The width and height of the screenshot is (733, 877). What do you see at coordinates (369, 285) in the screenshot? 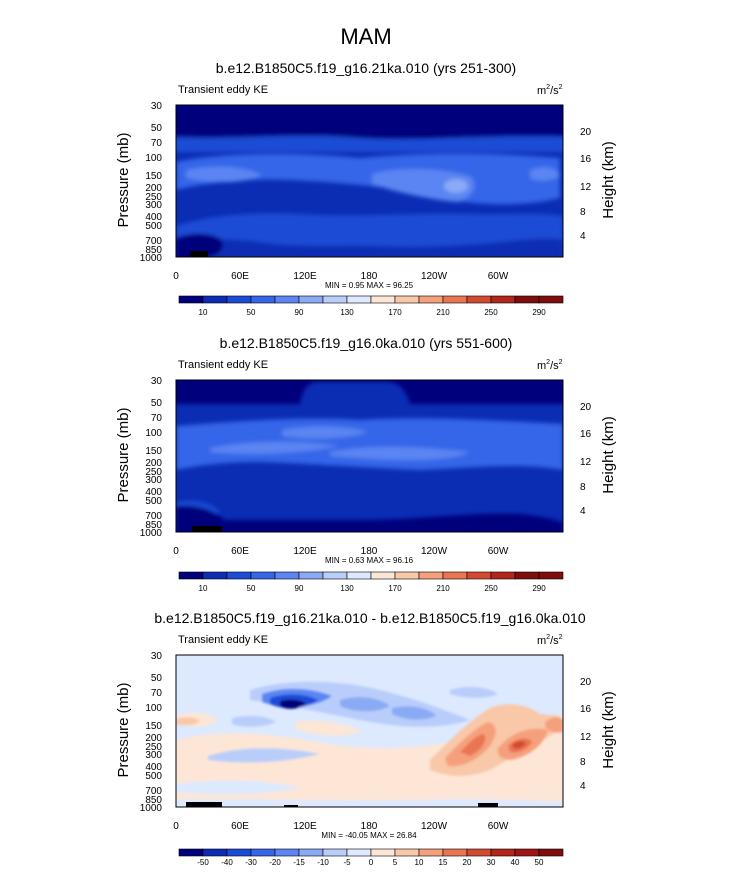
I see `panel-1-min-max: MIN = 0.95 MAX = 96.25` at bounding box center [369, 285].